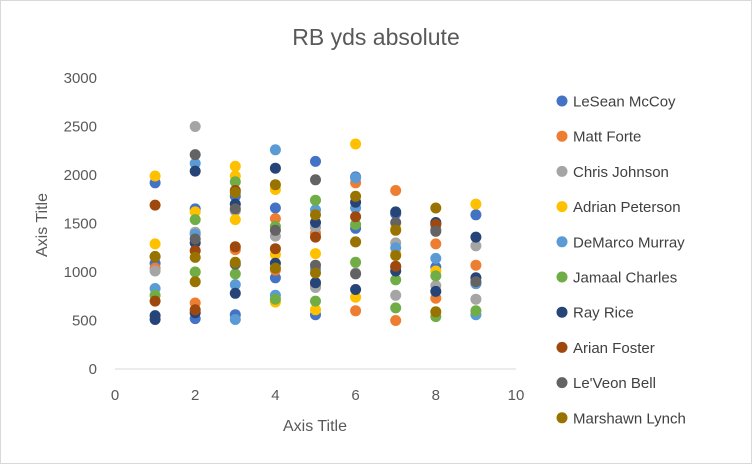 The height and width of the screenshot is (464, 752). What do you see at coordinates (195, 395) in the screenshot?
I see `x-tick-label: 2` at bounding box center [195, 395].